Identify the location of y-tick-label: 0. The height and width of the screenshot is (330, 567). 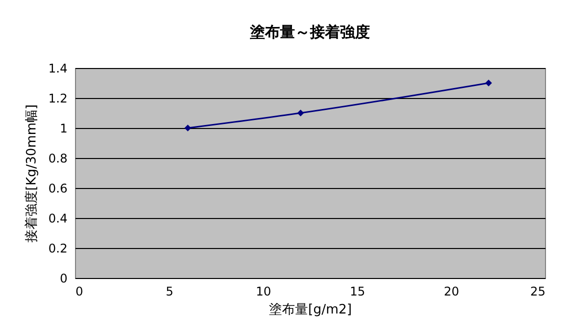
(64, 279).